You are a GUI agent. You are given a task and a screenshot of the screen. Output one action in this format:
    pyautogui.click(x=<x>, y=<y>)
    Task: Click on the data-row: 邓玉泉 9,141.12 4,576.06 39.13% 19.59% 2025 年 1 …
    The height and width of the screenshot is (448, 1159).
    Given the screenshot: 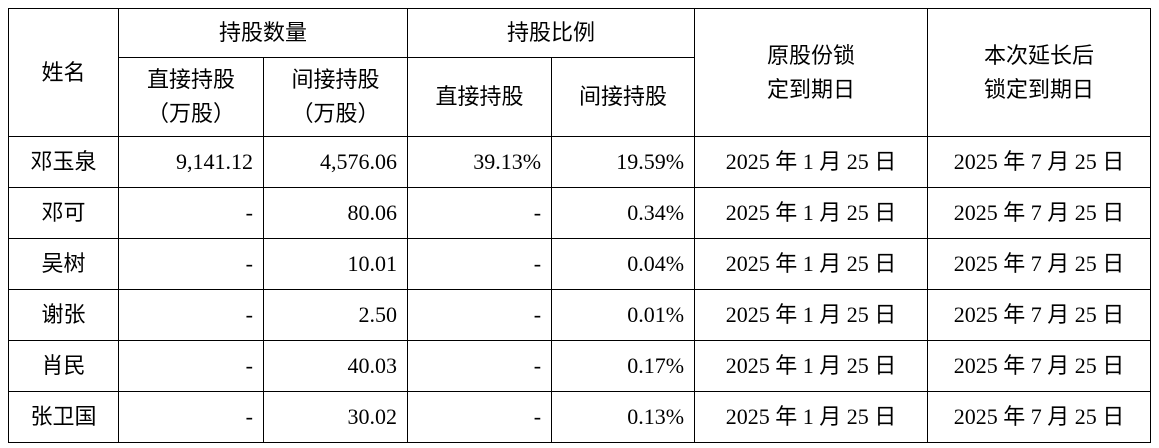 What is the action you would take?
    pyautogui.click(x=580, y=162)
    